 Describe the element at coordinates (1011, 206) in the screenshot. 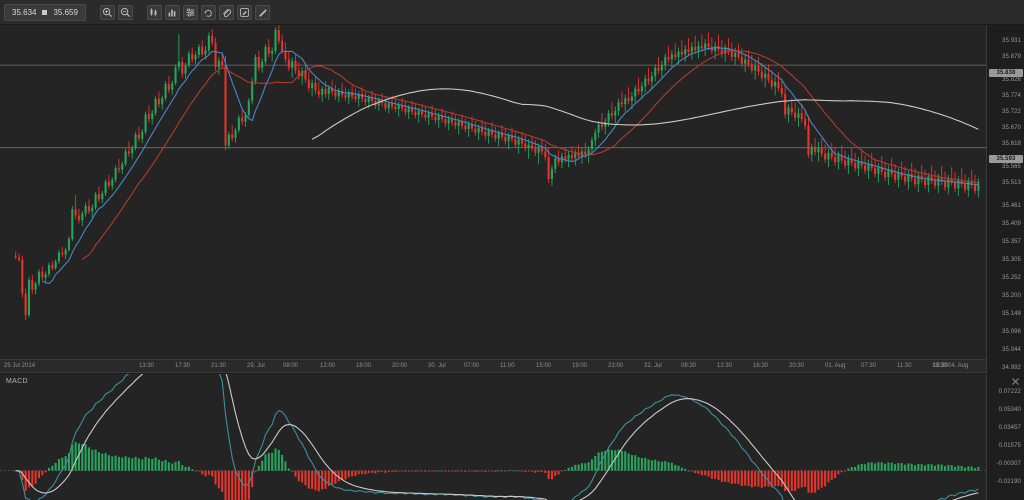

I see `price-axis-label: 35.461` at that location.